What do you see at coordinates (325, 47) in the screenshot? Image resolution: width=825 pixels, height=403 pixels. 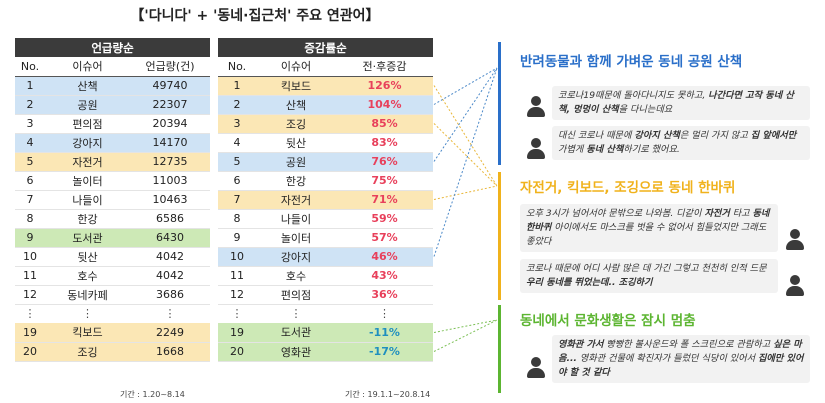 I see `table2-header: 증감률순` at bounding box center [325, 47].